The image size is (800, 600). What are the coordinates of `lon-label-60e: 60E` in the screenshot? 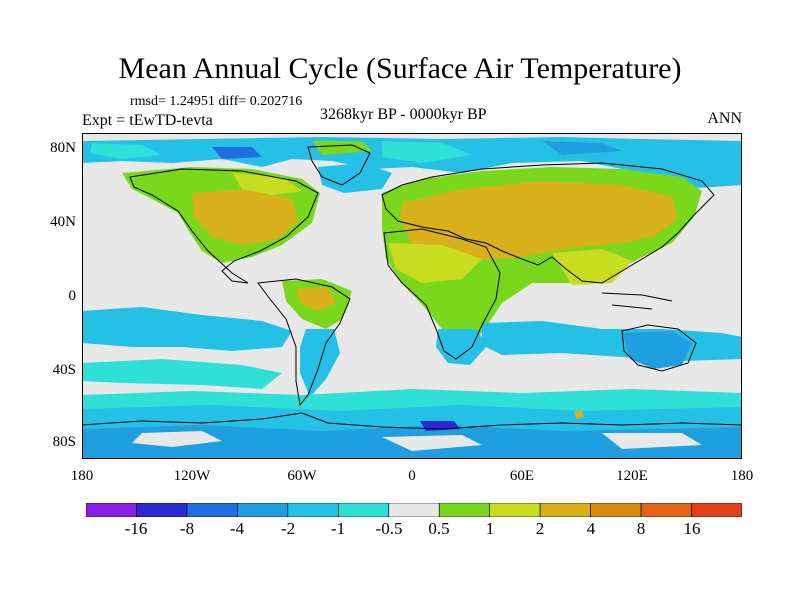 It's located at (522, 476).